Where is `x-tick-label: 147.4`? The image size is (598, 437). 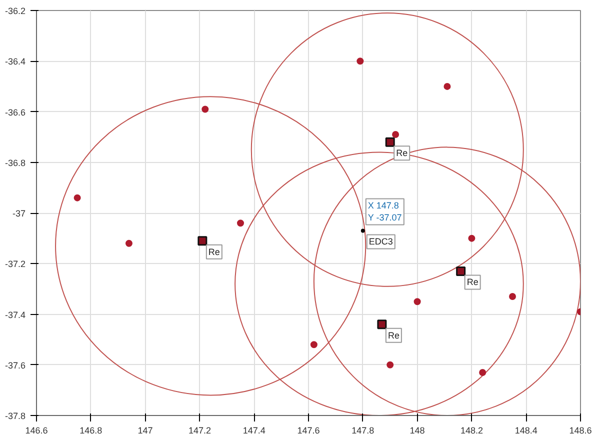 x-tick-label: 147.4 is located at coordinates (254, 431).